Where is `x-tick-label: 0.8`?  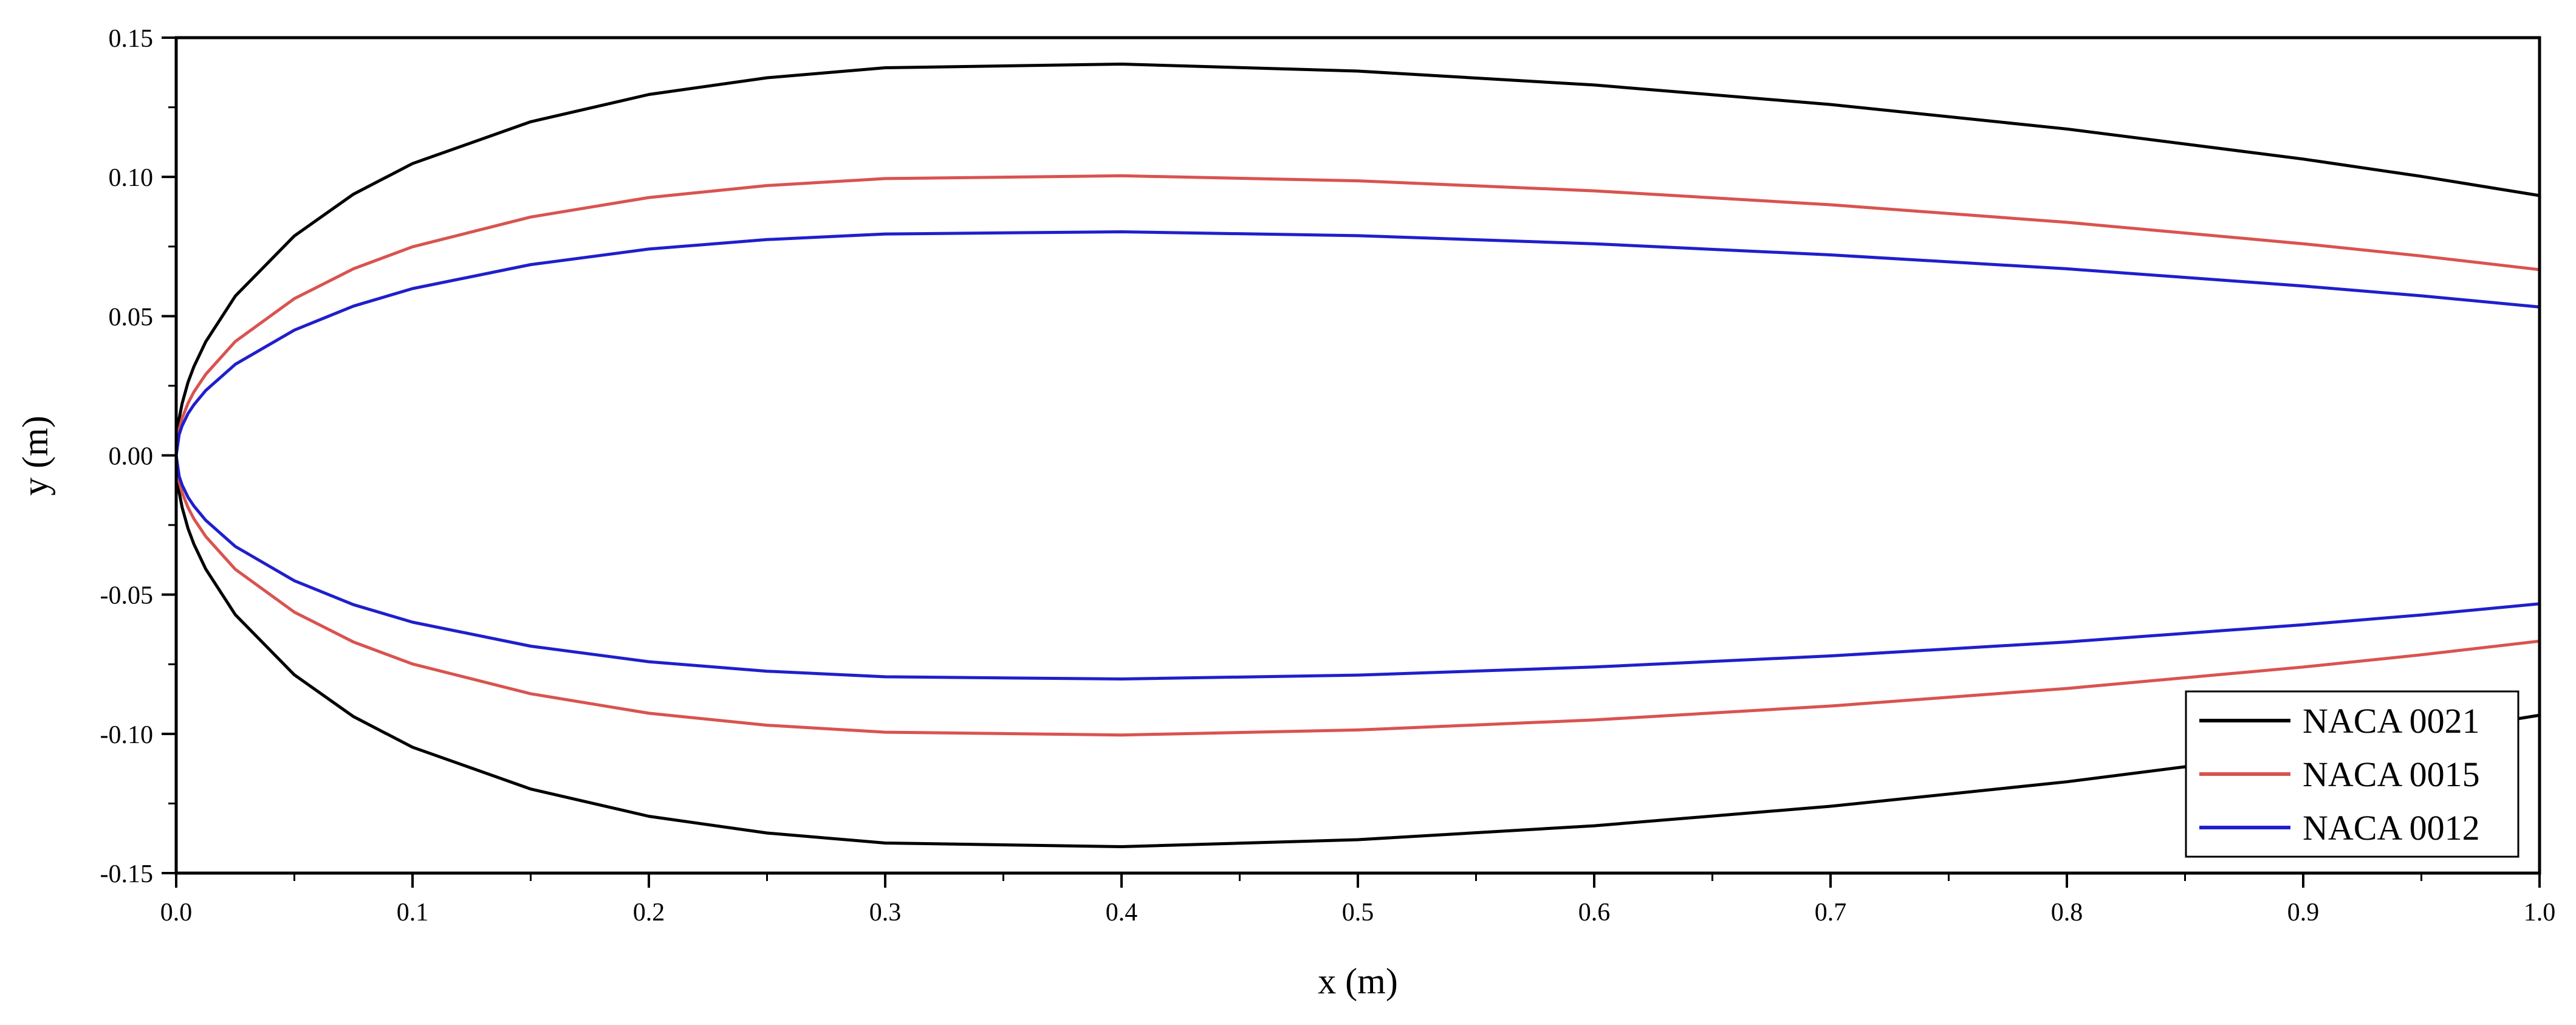
x-tick-label: 0.8 is located at coordinates (2067, 913).